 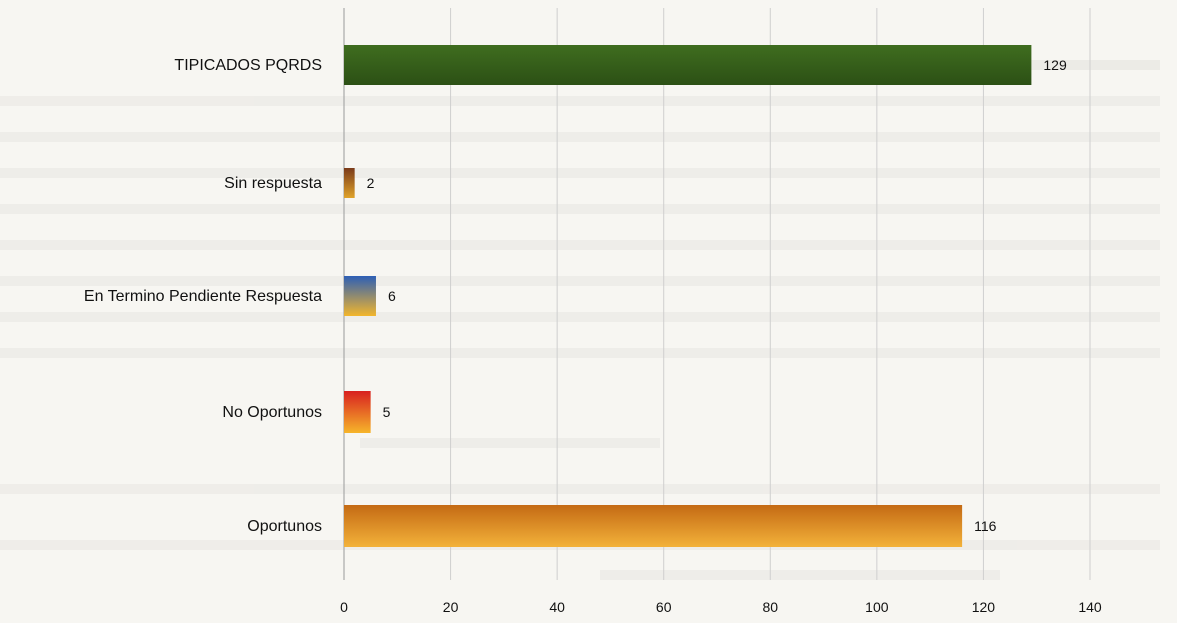 I want to click on bar-en-termino-pendiente-respuesta, so click(x=360, y=296).